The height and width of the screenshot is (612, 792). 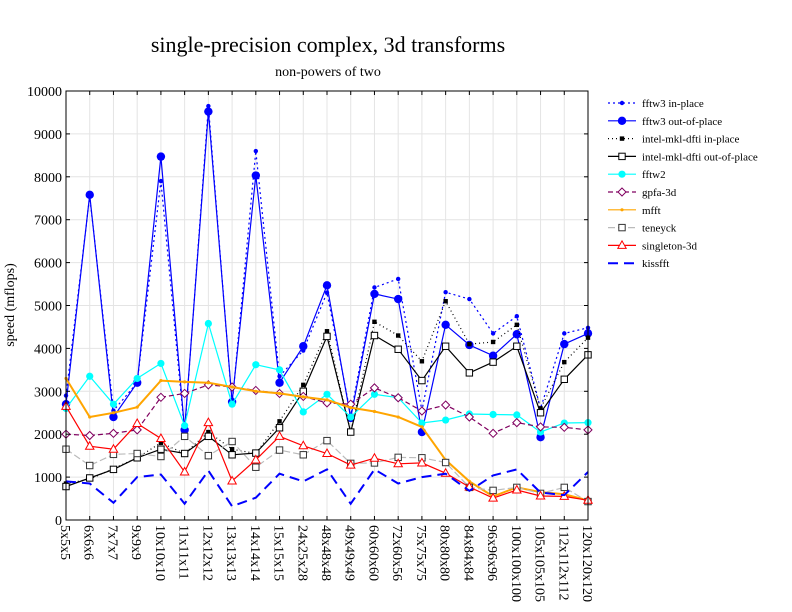 I want to click on x-tick-label: 112x112x112, so click(x=562, y=562).